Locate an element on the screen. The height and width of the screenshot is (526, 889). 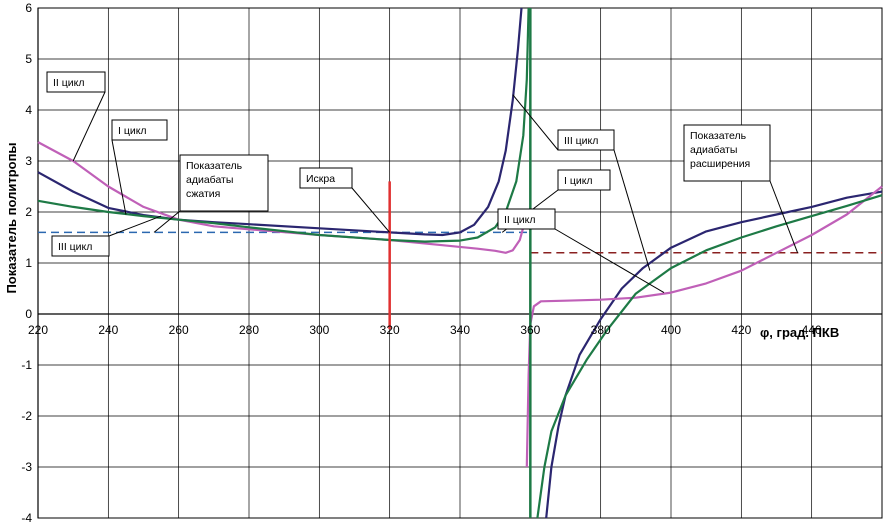
x-tick-label: 280 is located at coordinates (249, 330).